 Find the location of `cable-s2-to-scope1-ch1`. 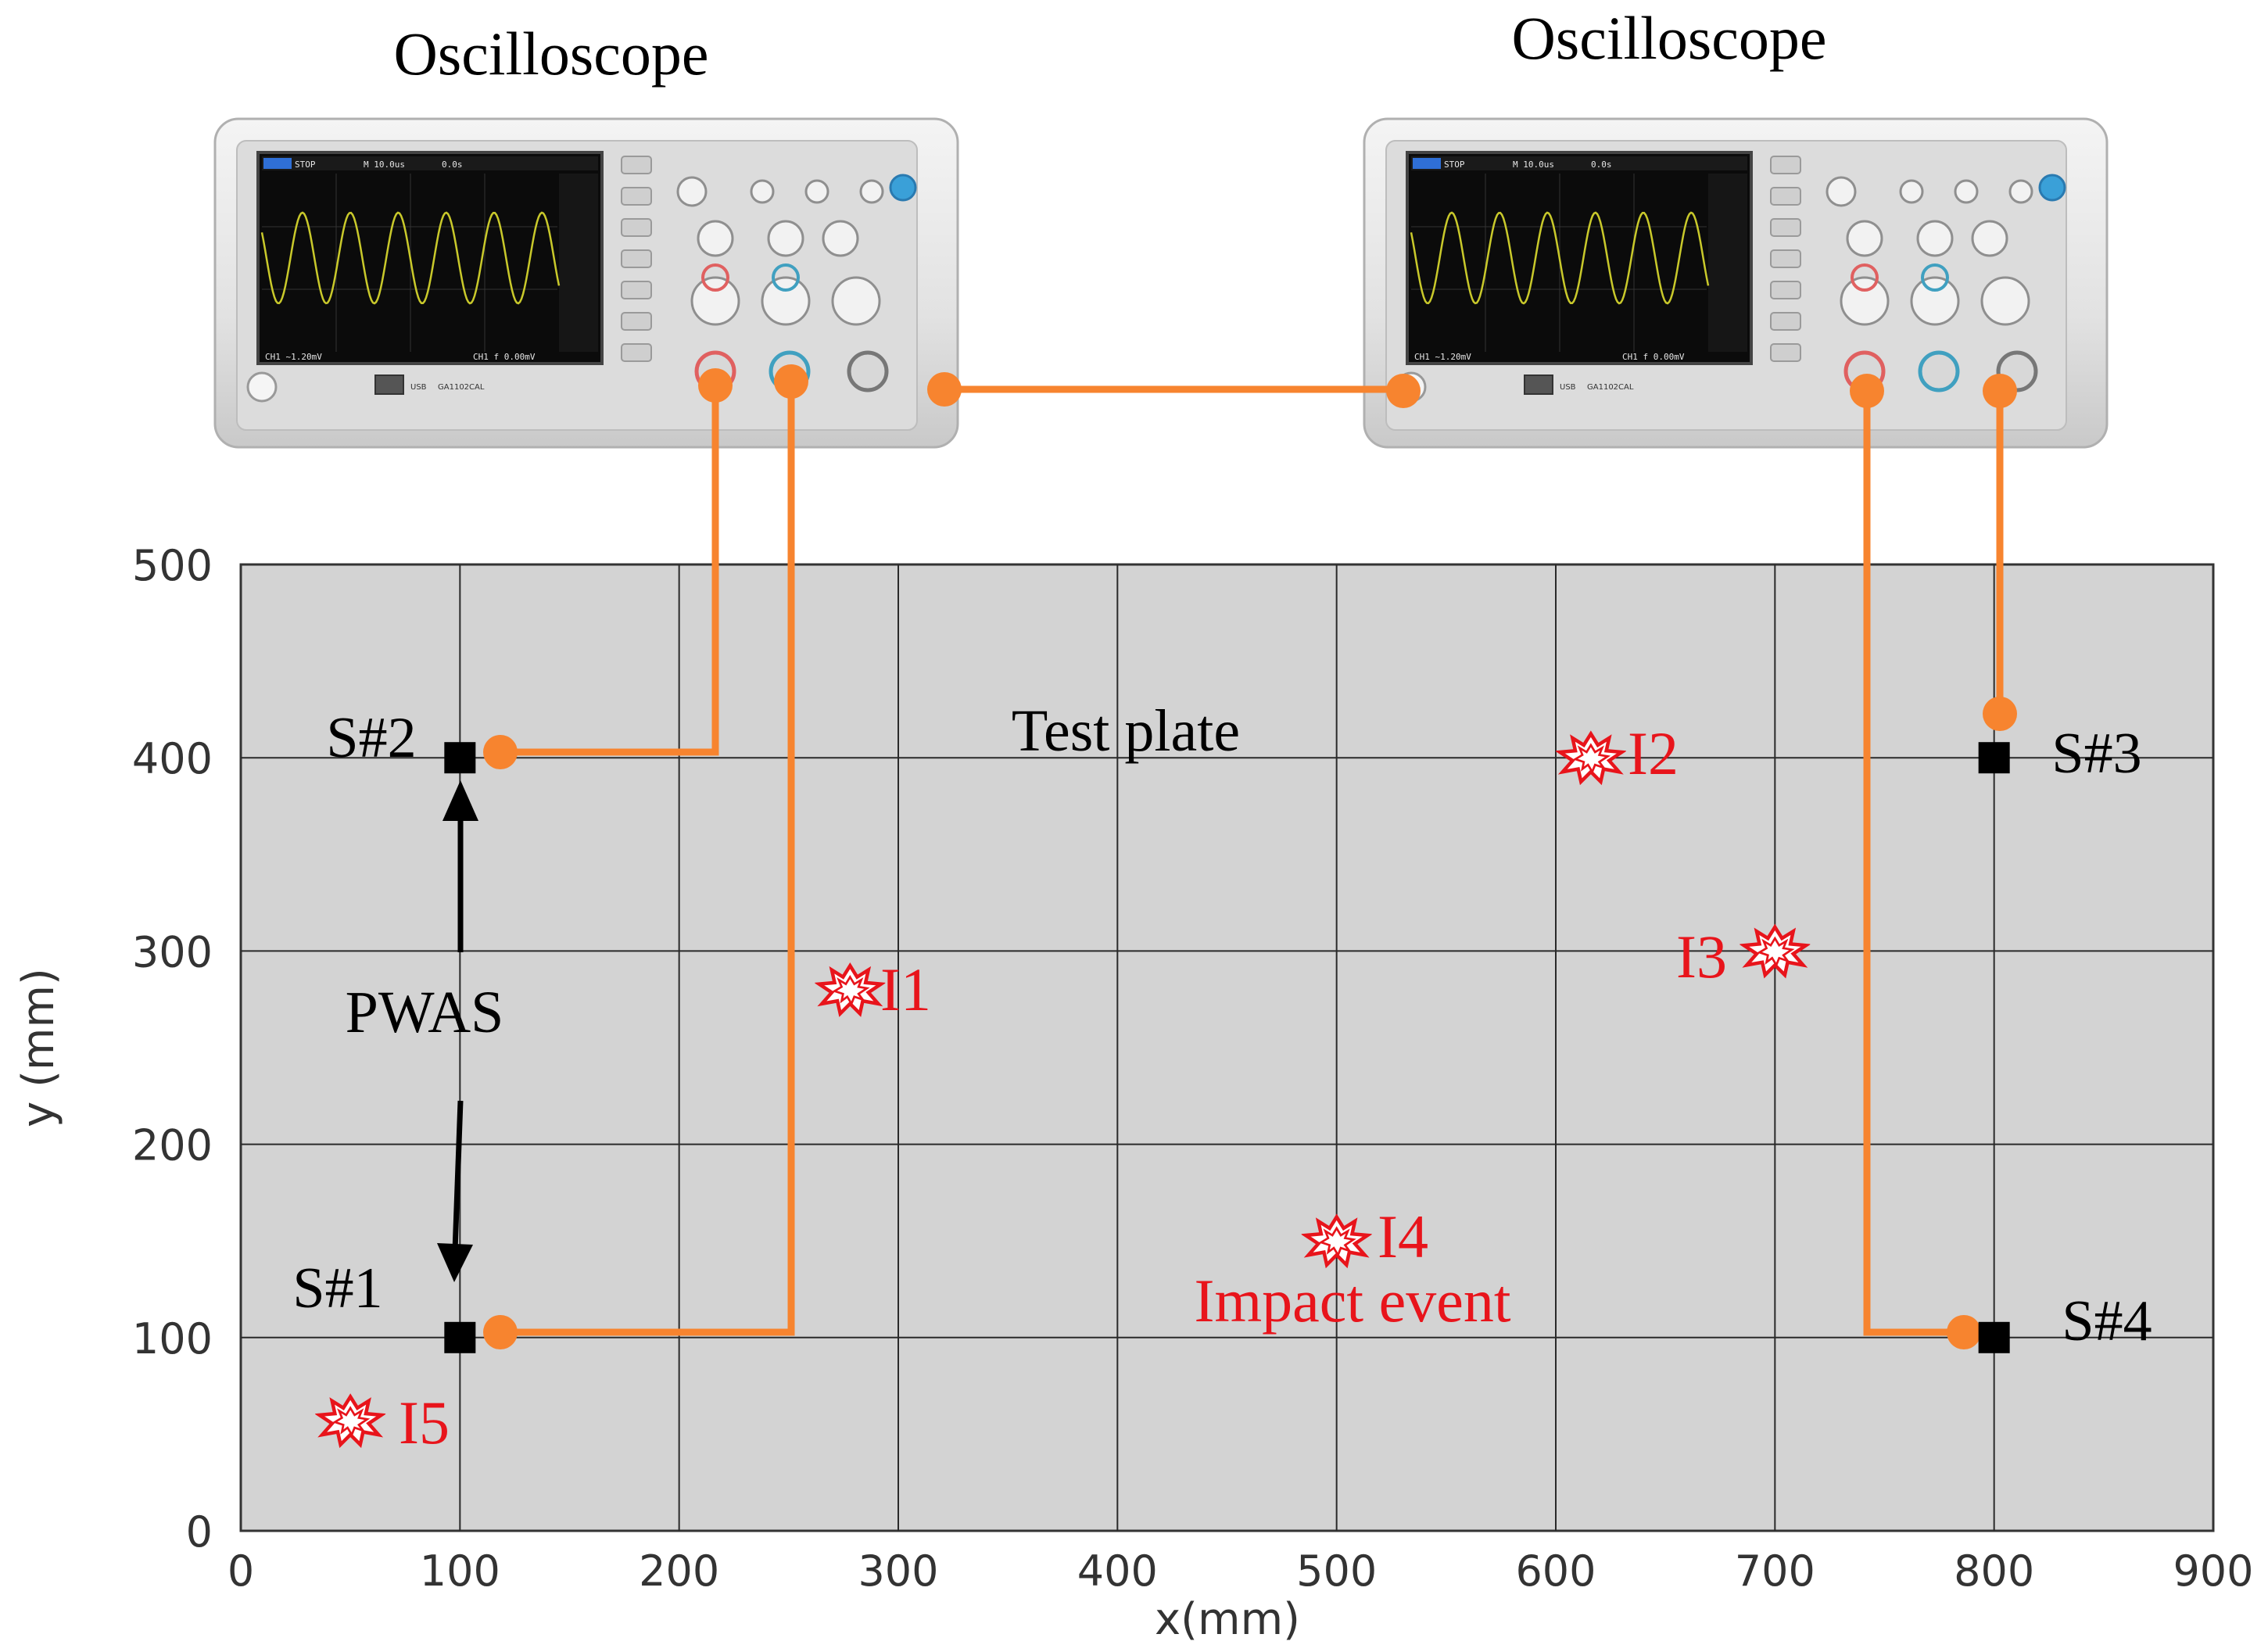

cable-s2-to-scope1-ch1 is located at coordinates (609, 570).